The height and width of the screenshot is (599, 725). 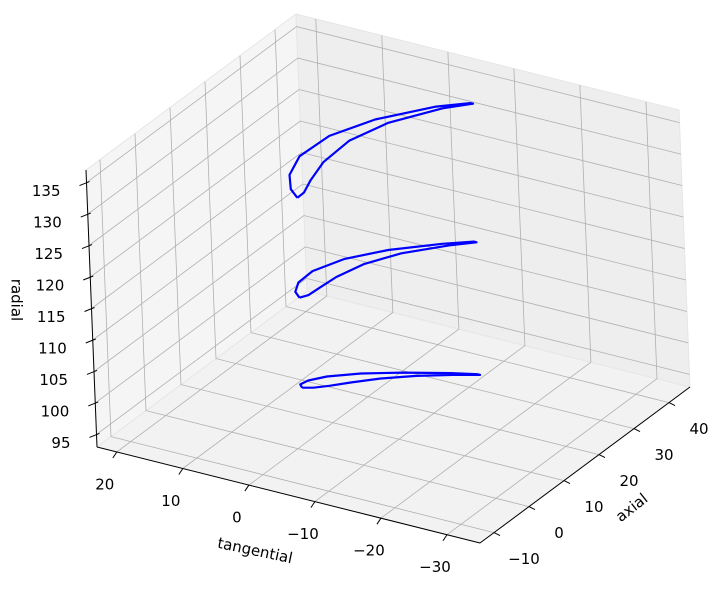 I want to click on x-tick-label: 20, so click(x=104, y=484).